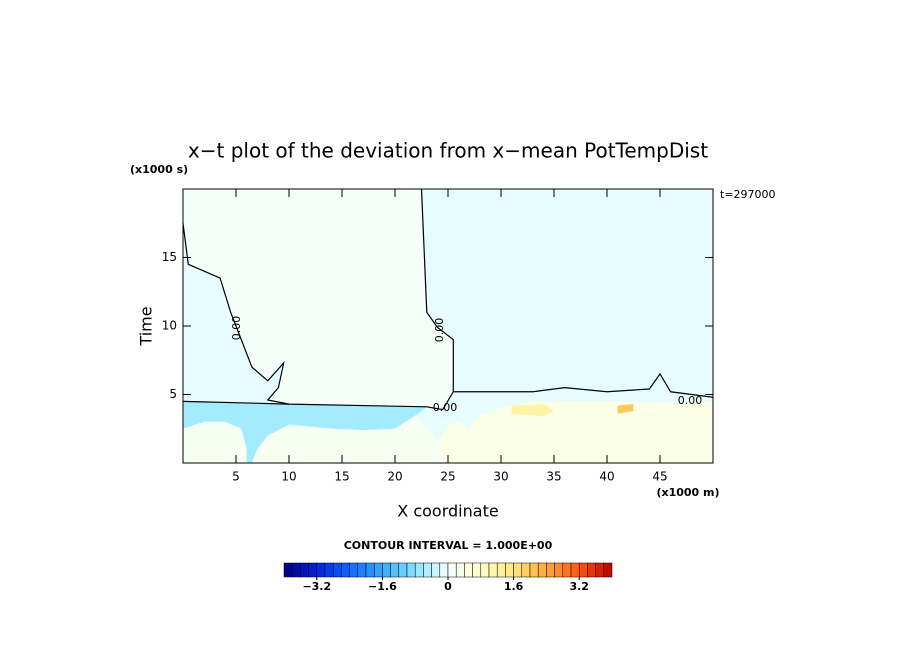 Image resolution: width=904 pixels, height=654 pixels. I want to click on time-label: t=297000, so click(748, 194).